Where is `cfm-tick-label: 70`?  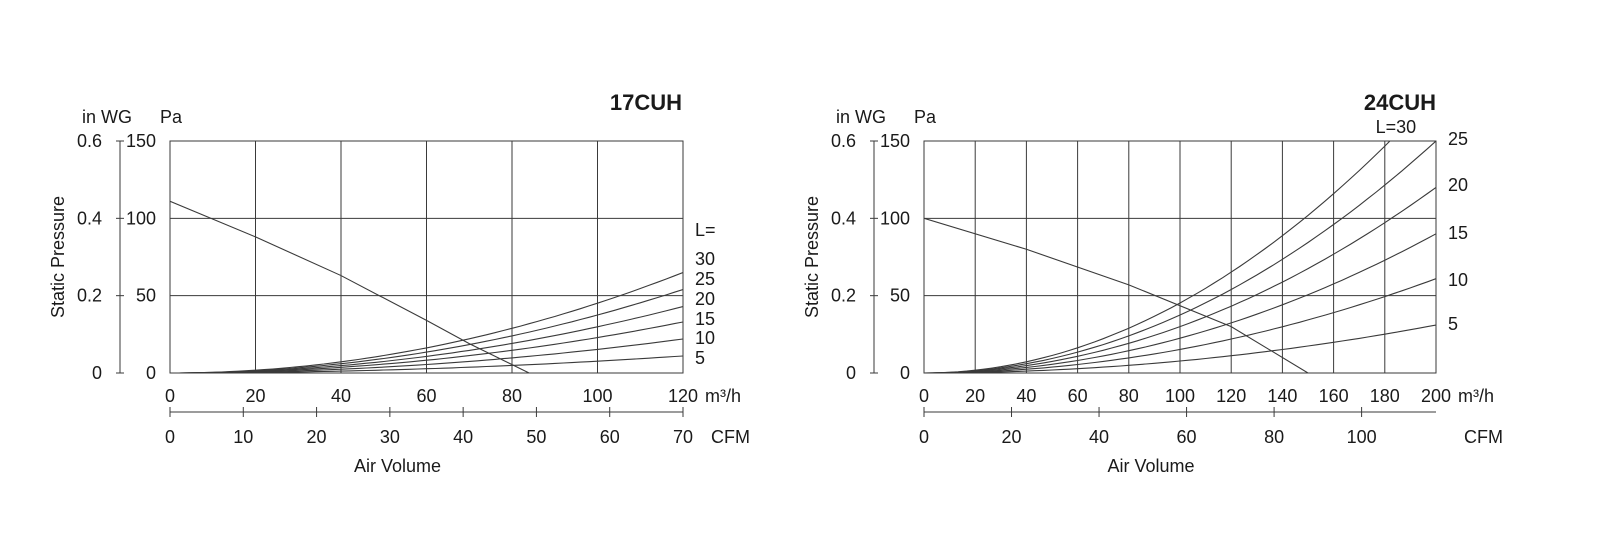 cfm-tick-label: 70 is located at coordinates (683, 437).